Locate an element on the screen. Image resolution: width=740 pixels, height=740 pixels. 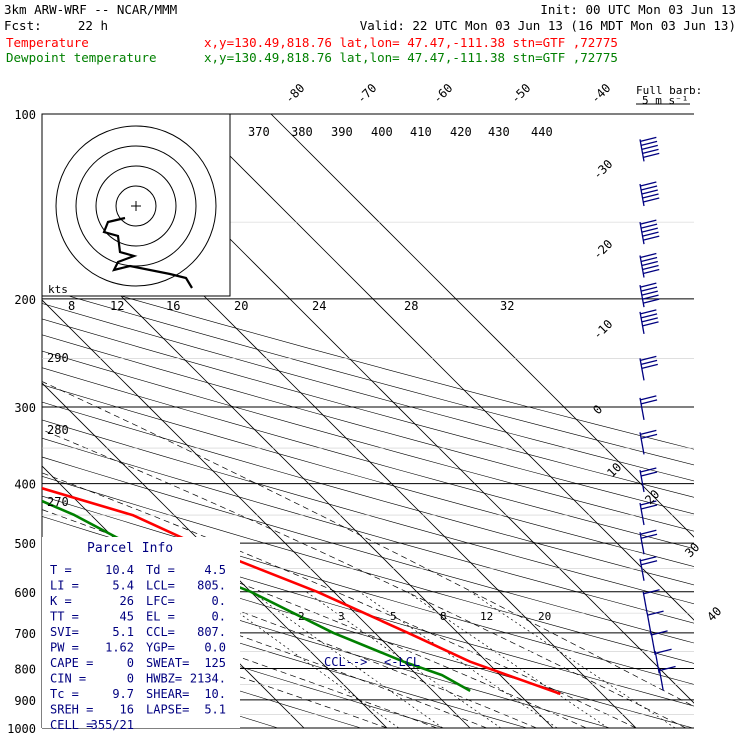
mixing-ratio-label: 3 is located at coordinates (341, 616).